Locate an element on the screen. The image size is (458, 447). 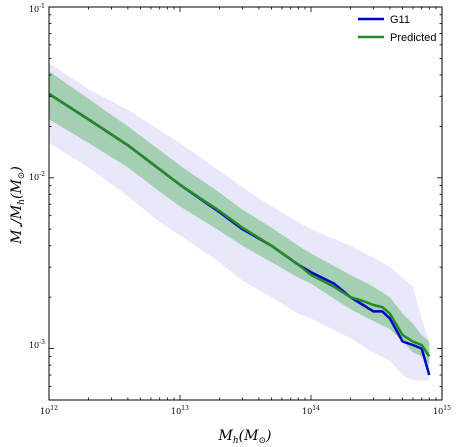
x-tick-label-1e13: 1013 is located at coordinates (180, 410).